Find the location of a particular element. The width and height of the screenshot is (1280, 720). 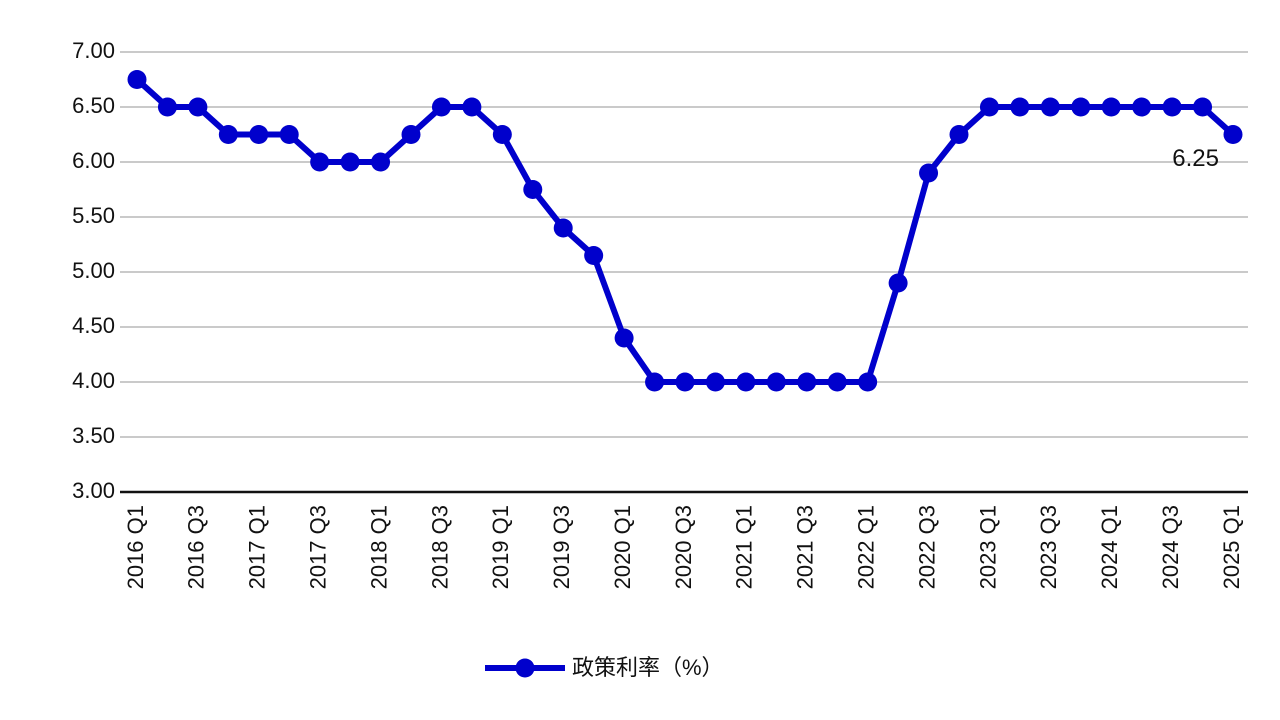

x-tick-label: 2018 Q1 is located at coordinates (378, 547).